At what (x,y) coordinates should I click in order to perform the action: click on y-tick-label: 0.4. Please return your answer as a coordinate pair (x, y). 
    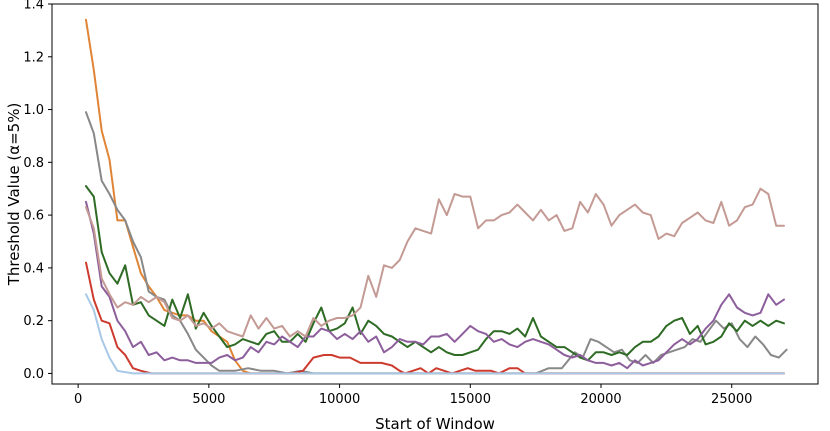
    Looking at the image, I should click on (33, 268).